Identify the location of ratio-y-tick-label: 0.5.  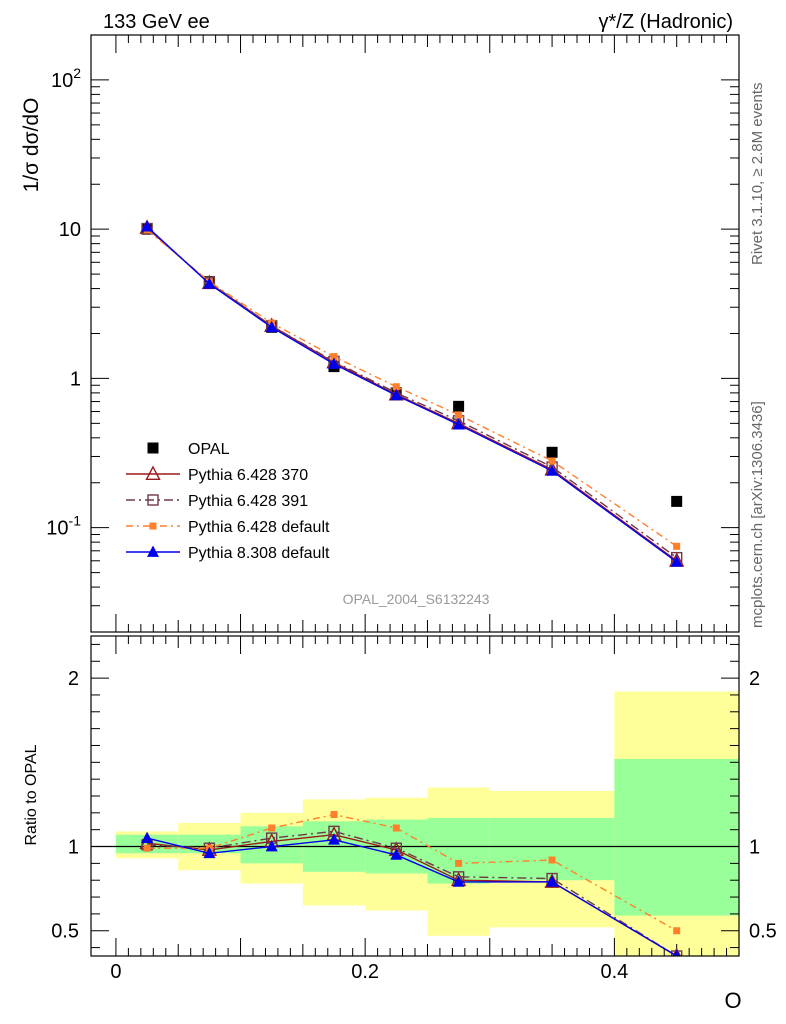
(65, 932).